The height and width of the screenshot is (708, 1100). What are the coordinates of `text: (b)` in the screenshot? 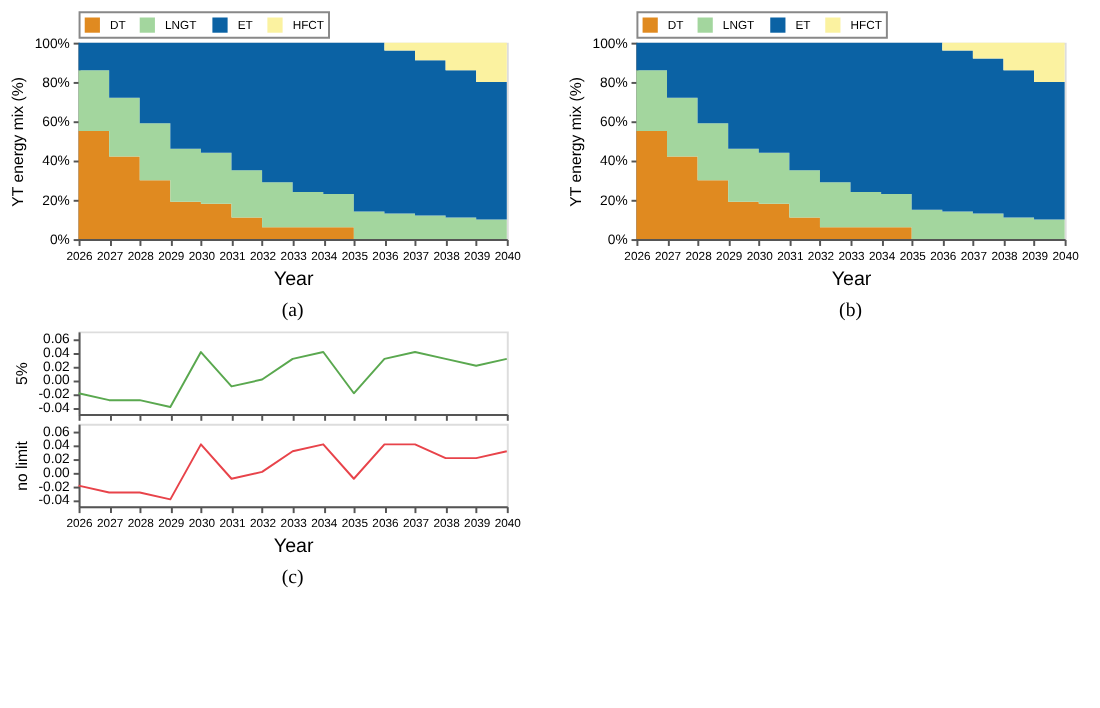 It's located at (850, 310).